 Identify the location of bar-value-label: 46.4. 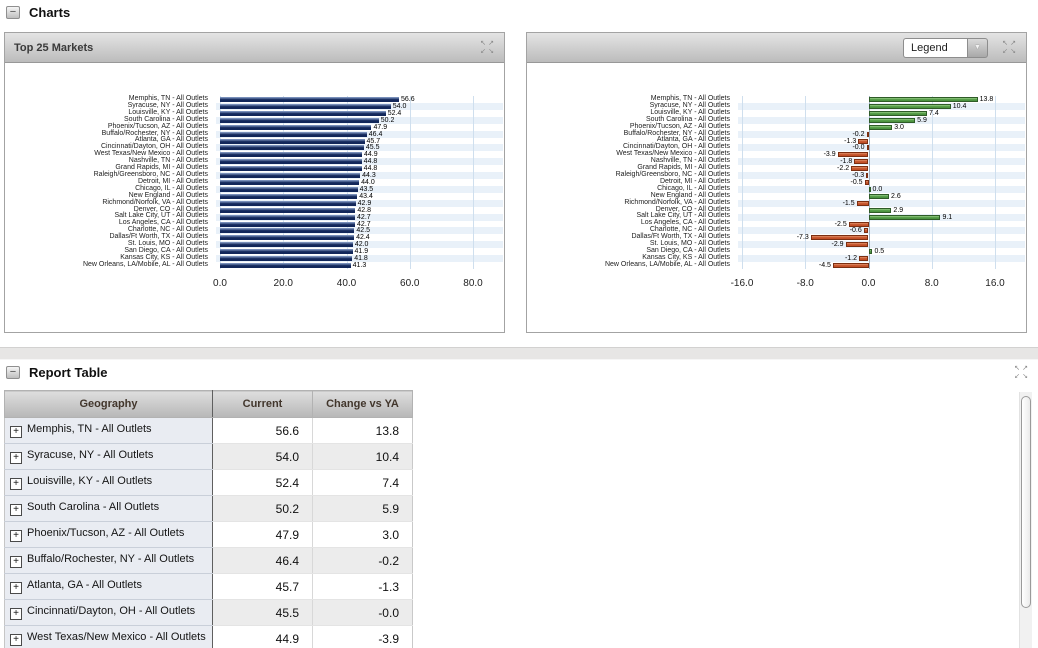
(375, 134).